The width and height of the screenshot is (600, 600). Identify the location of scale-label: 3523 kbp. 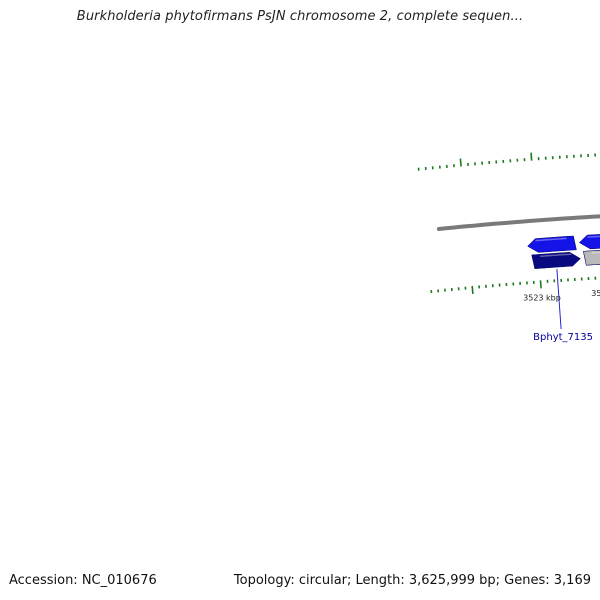
(542, 297).